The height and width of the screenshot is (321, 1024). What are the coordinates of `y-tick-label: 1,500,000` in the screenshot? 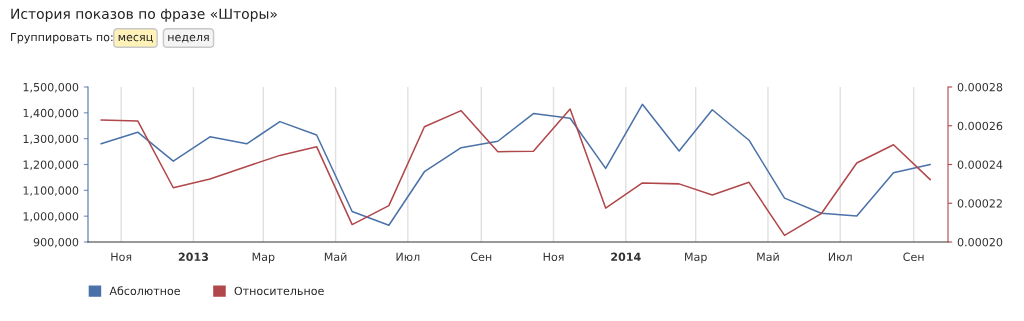 It's located at (51, 87).